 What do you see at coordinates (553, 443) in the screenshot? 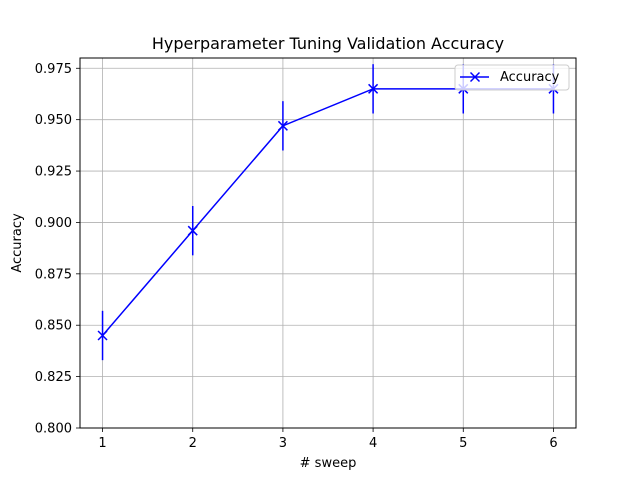
I see `x-tick-label: 6` at bounding box center [553, 443].